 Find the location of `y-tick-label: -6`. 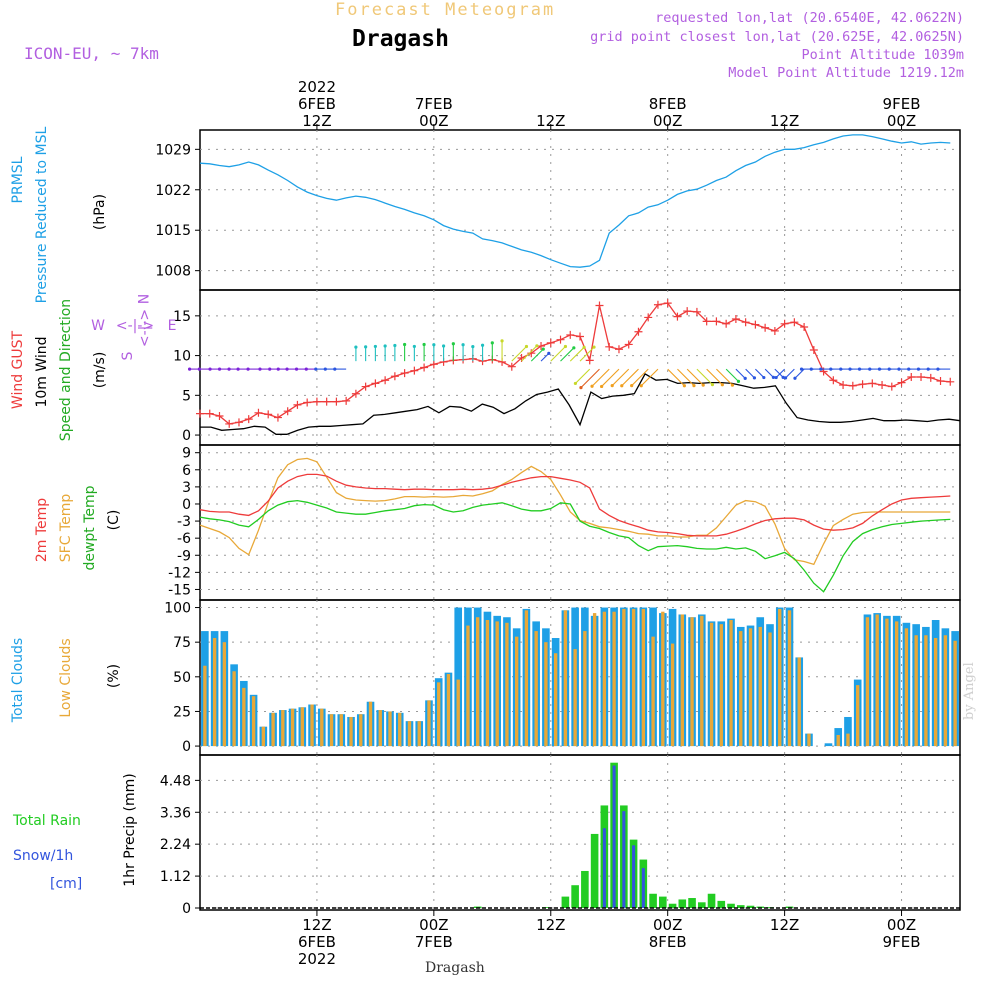

y-tick-label: -6 is located at coordinates (184, 539).